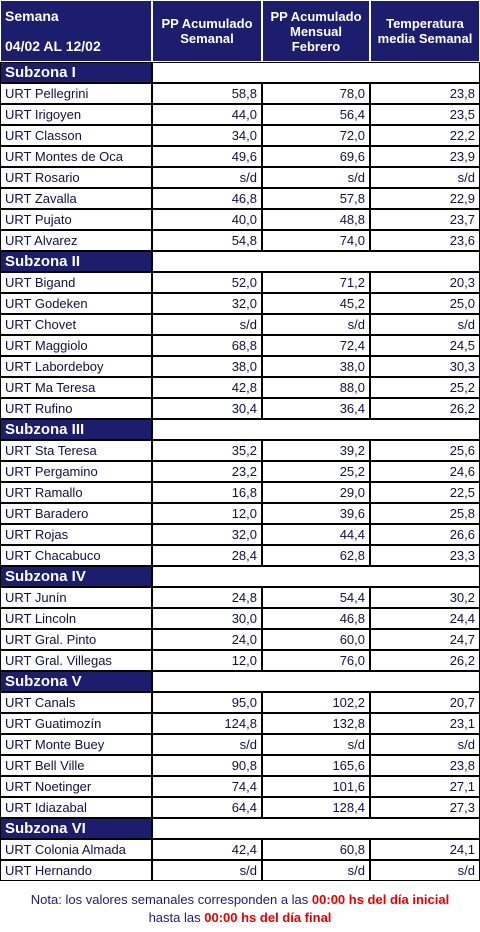 This screenshot has height=932, width=480. Describe the element at coordinates (425, 723) in the screenshot. I see `value-cell: 23,1` at that location.